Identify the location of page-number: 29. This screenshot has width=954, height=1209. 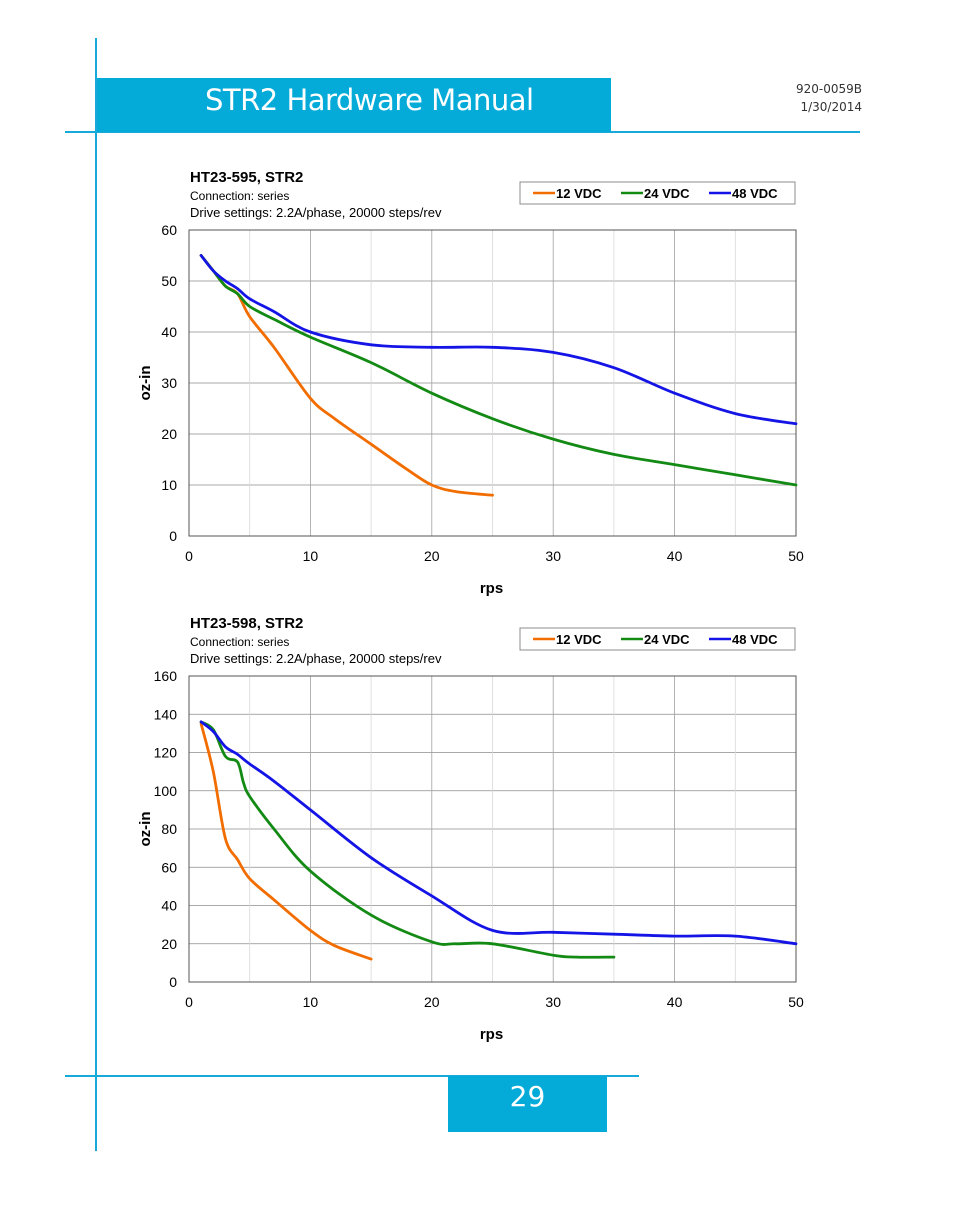
(527, 1104).